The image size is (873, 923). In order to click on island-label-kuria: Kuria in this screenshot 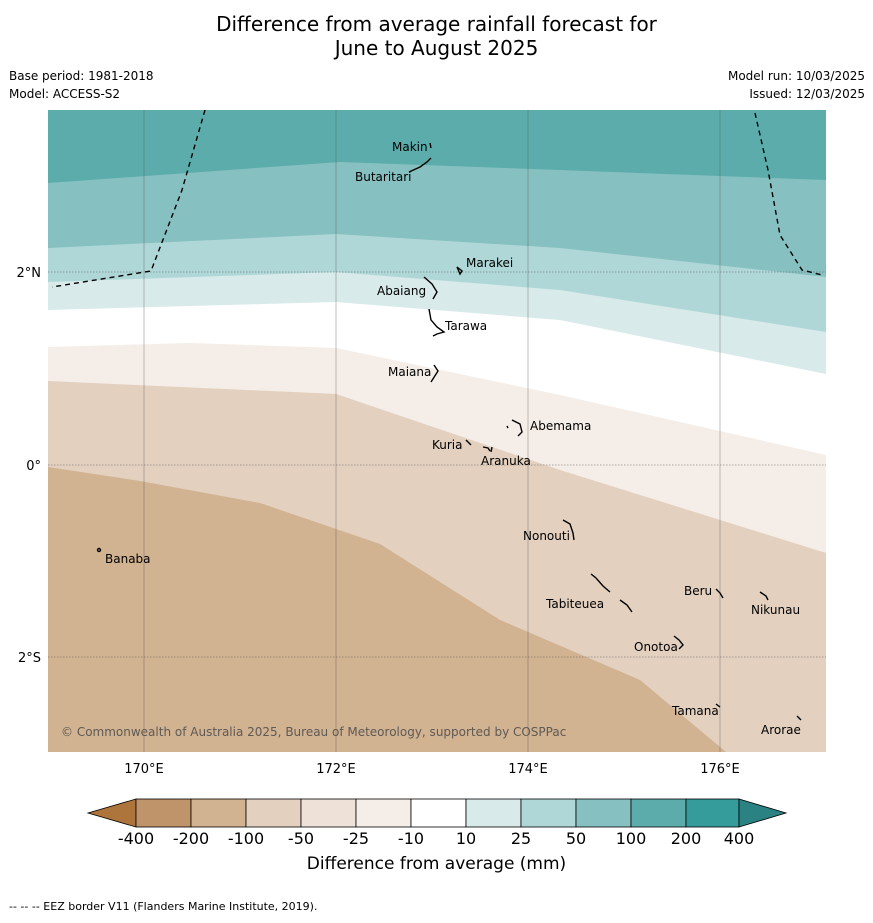, I will do `click(447, 445)`.